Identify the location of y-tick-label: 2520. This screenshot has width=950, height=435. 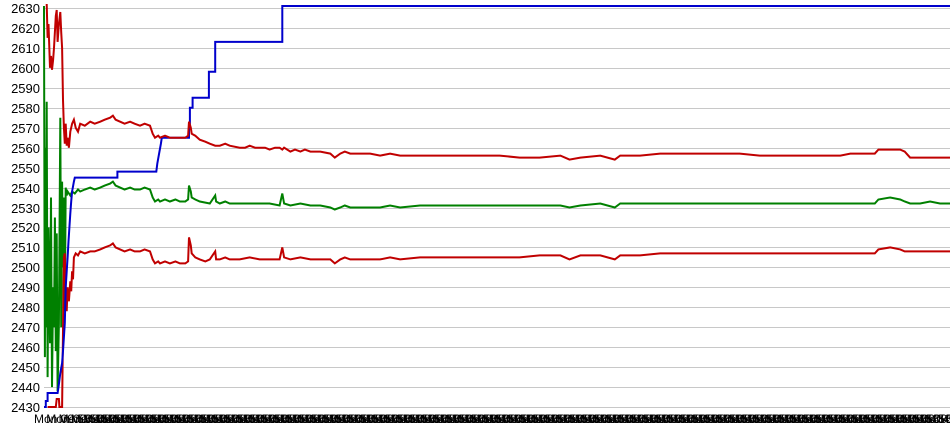
(25, 227).